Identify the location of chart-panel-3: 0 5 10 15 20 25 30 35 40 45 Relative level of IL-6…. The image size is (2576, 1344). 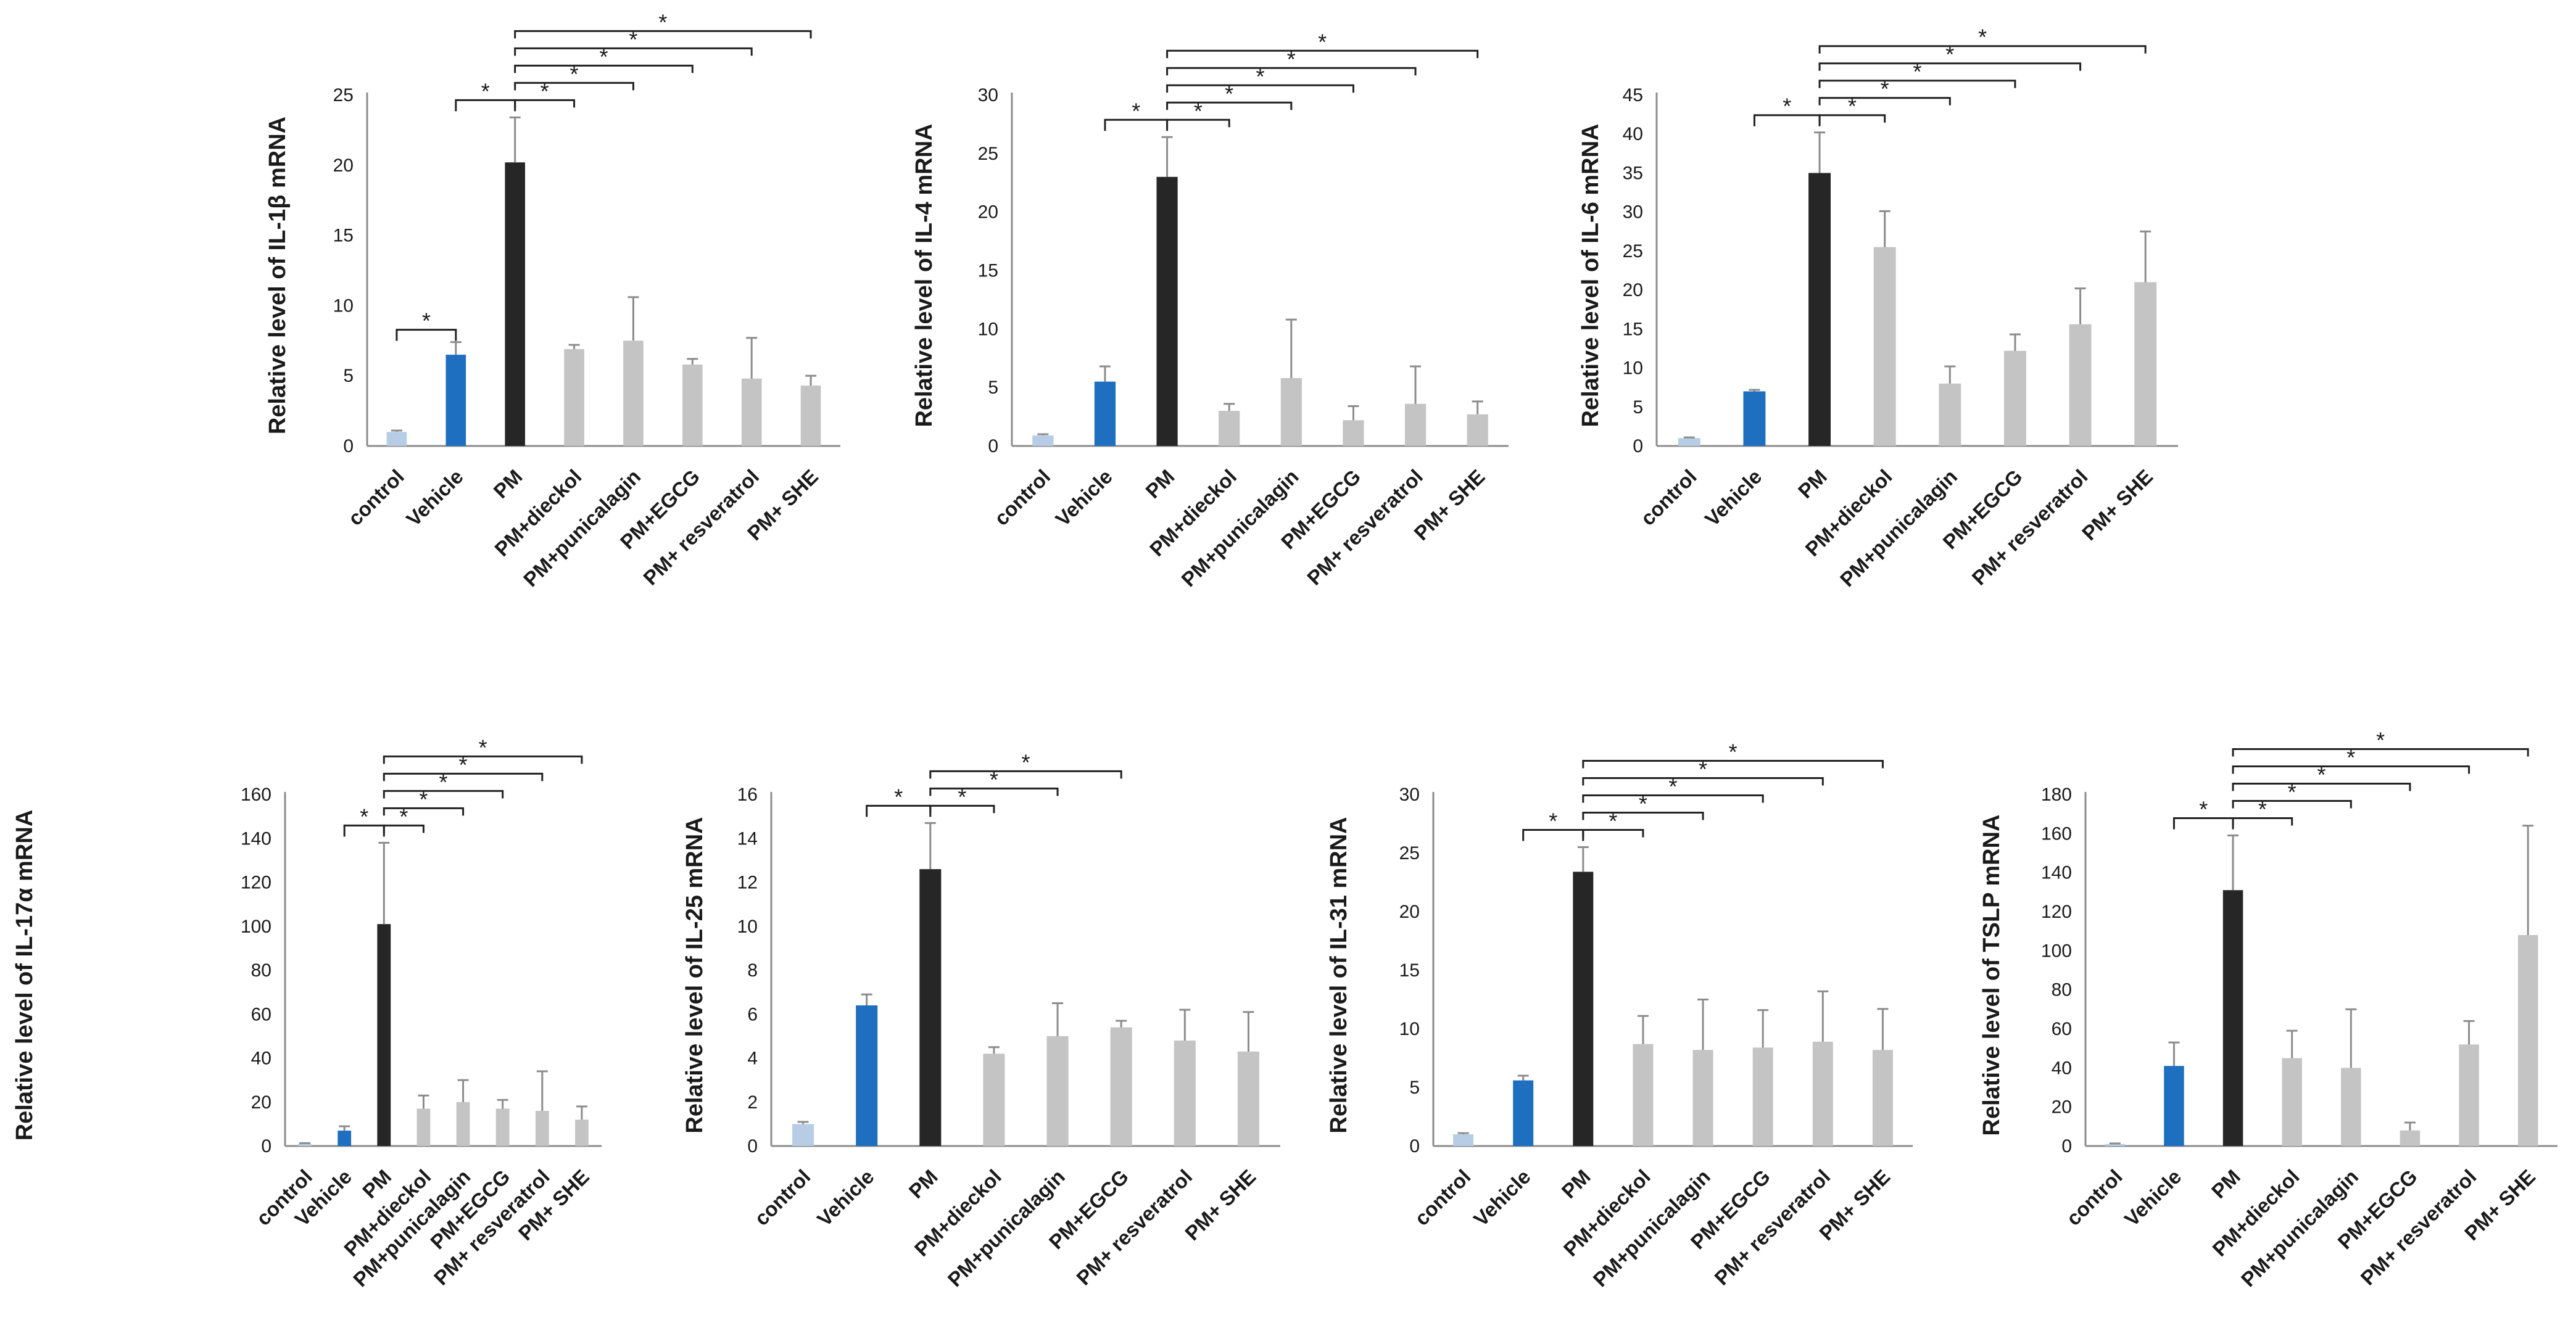
(1878, 308).